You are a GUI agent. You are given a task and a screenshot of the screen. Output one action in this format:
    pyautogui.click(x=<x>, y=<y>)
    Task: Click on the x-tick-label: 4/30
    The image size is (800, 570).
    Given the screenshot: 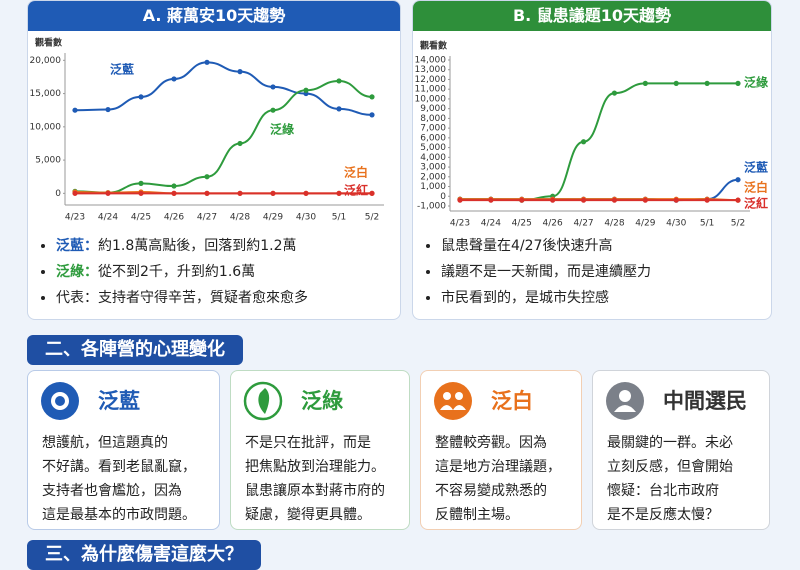 What is the action you would take?
    pyautogui.click(x=676, y=224)
    